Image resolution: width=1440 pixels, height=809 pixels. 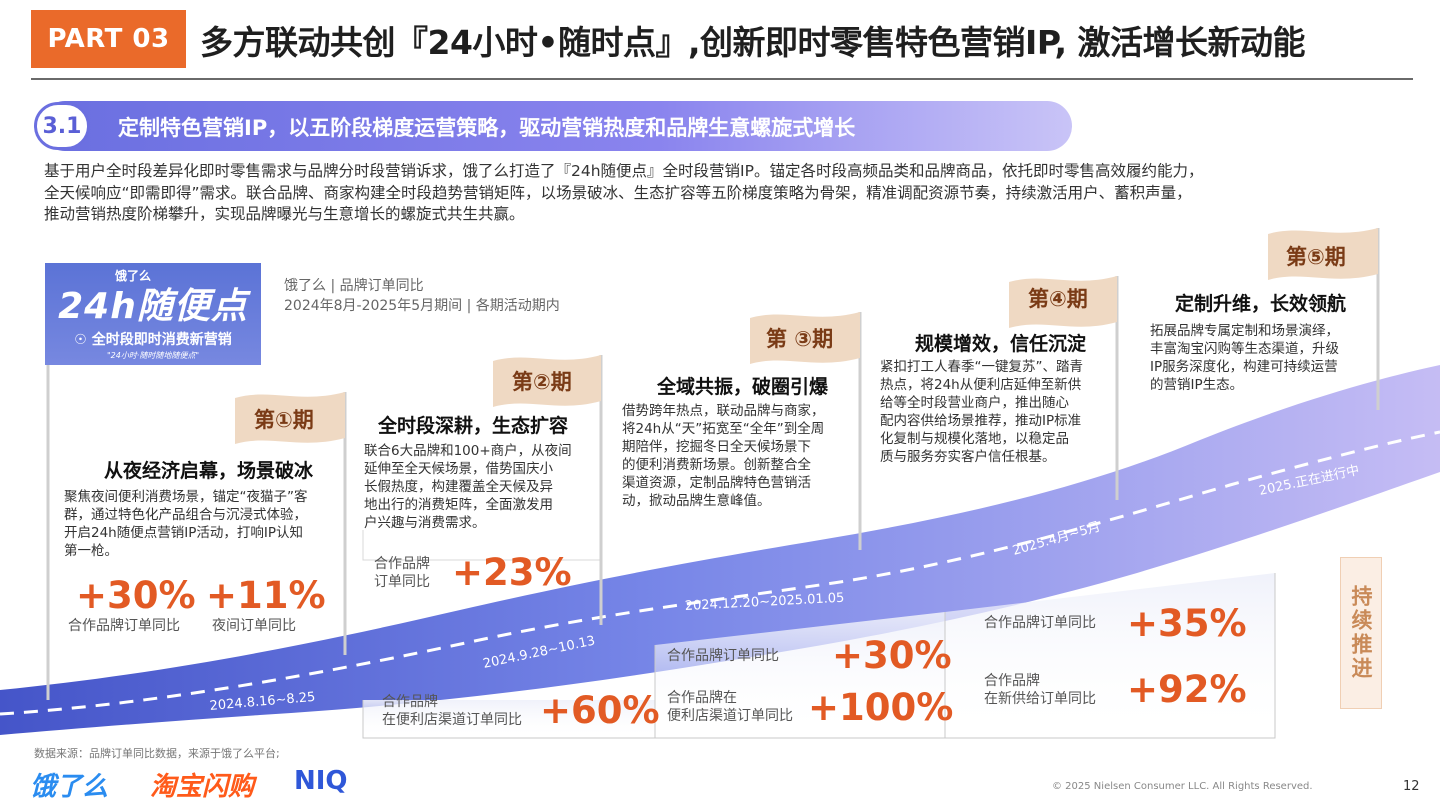 I want to click on phase-flag-label-2: 第②期, so click(x=542, y=382).